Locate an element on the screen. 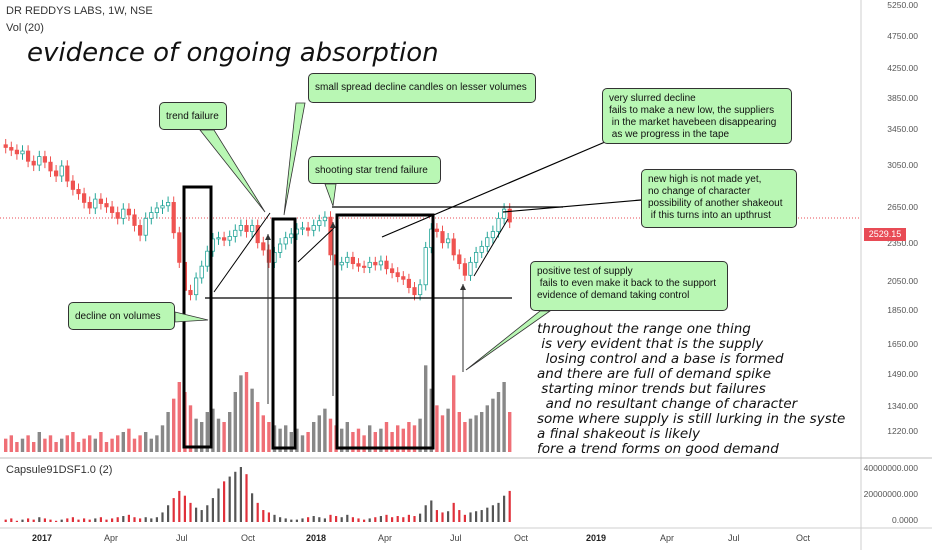 The height and width of the screenshot is (550, 932). indicator-tick: 20000000.000 is located at coordinates (890, 494).